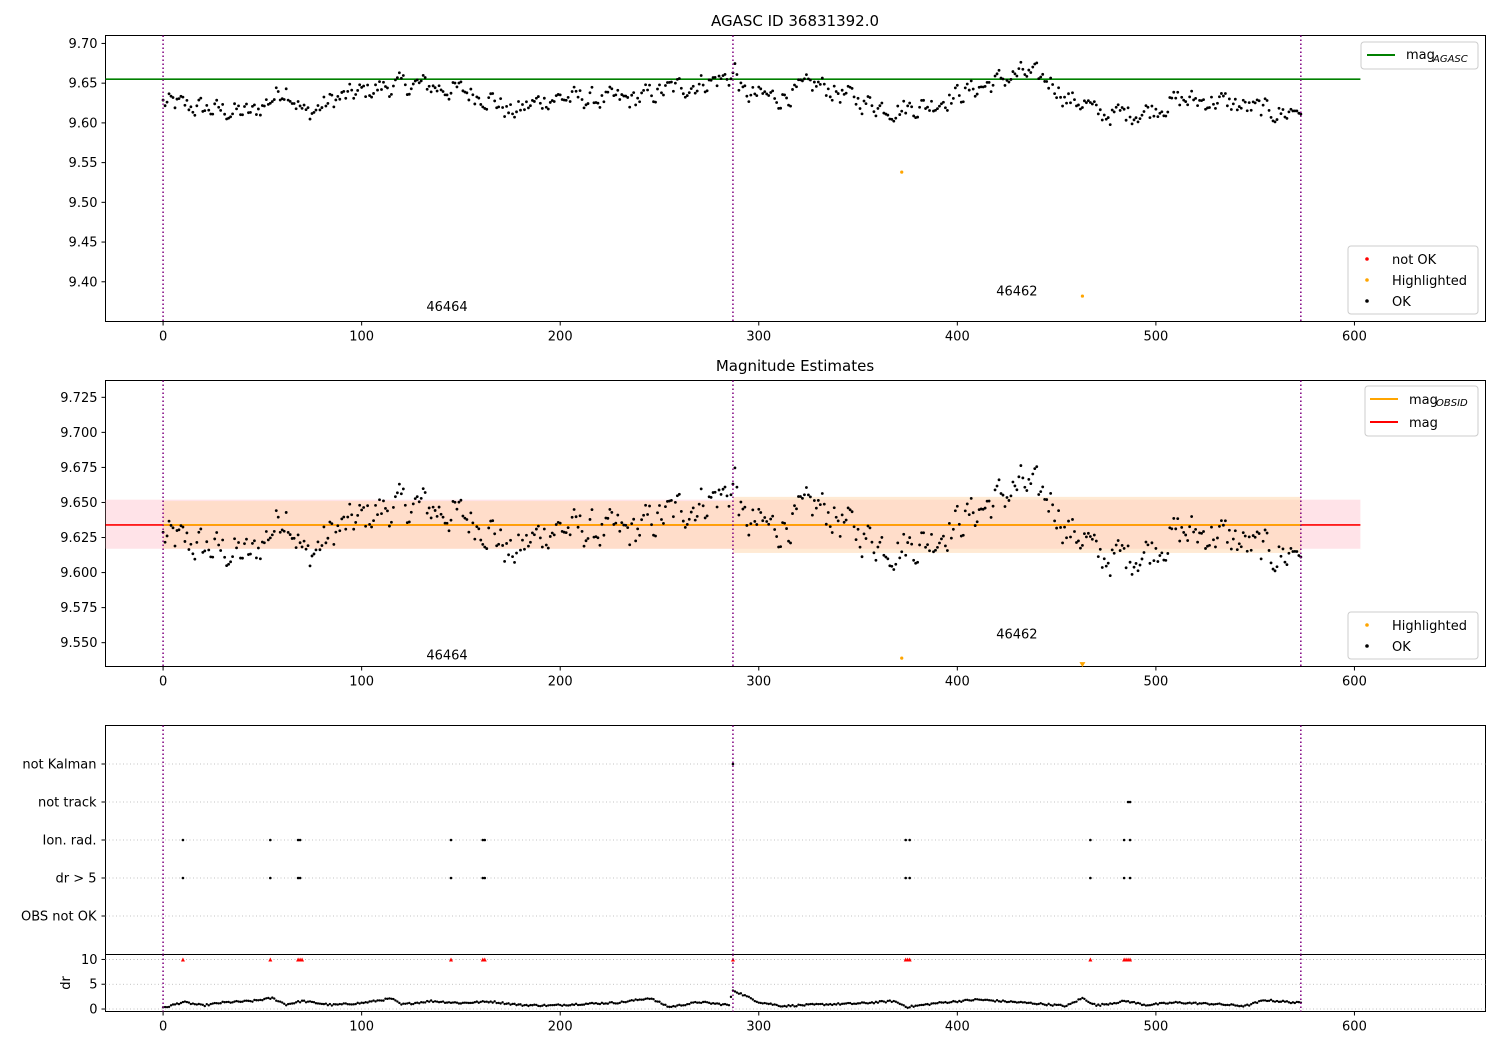 Image resolution: width=1500 pixels, height=1050 pixels. Describe the element at coordinates (270, 959) in the screenshot. I see `clipped-dr-marker` at that location.